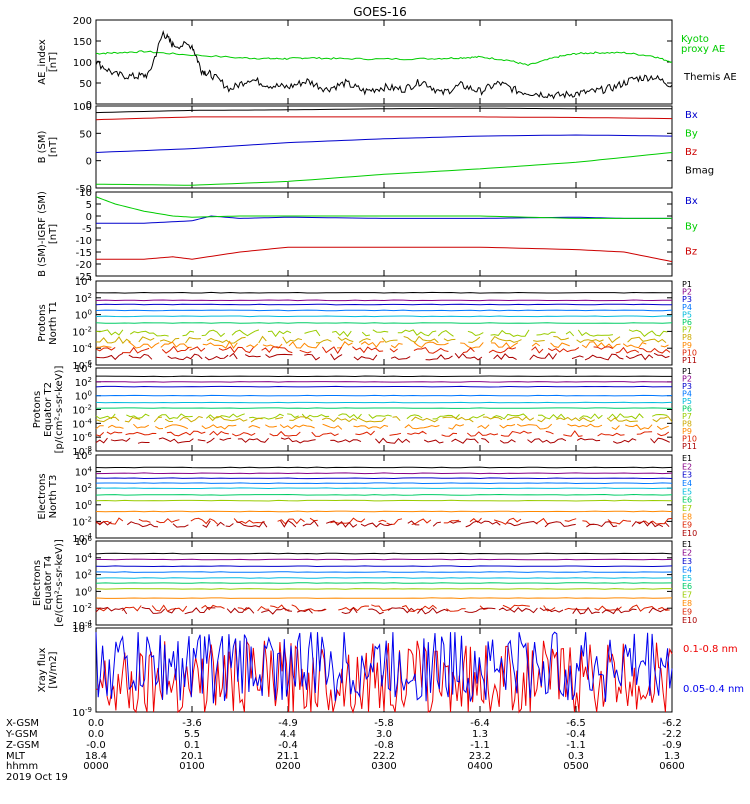 The image size is (750, 804). Describe the element at coordinates (687, 578) in the screenshot. I see `legend-label: E5` at that location.